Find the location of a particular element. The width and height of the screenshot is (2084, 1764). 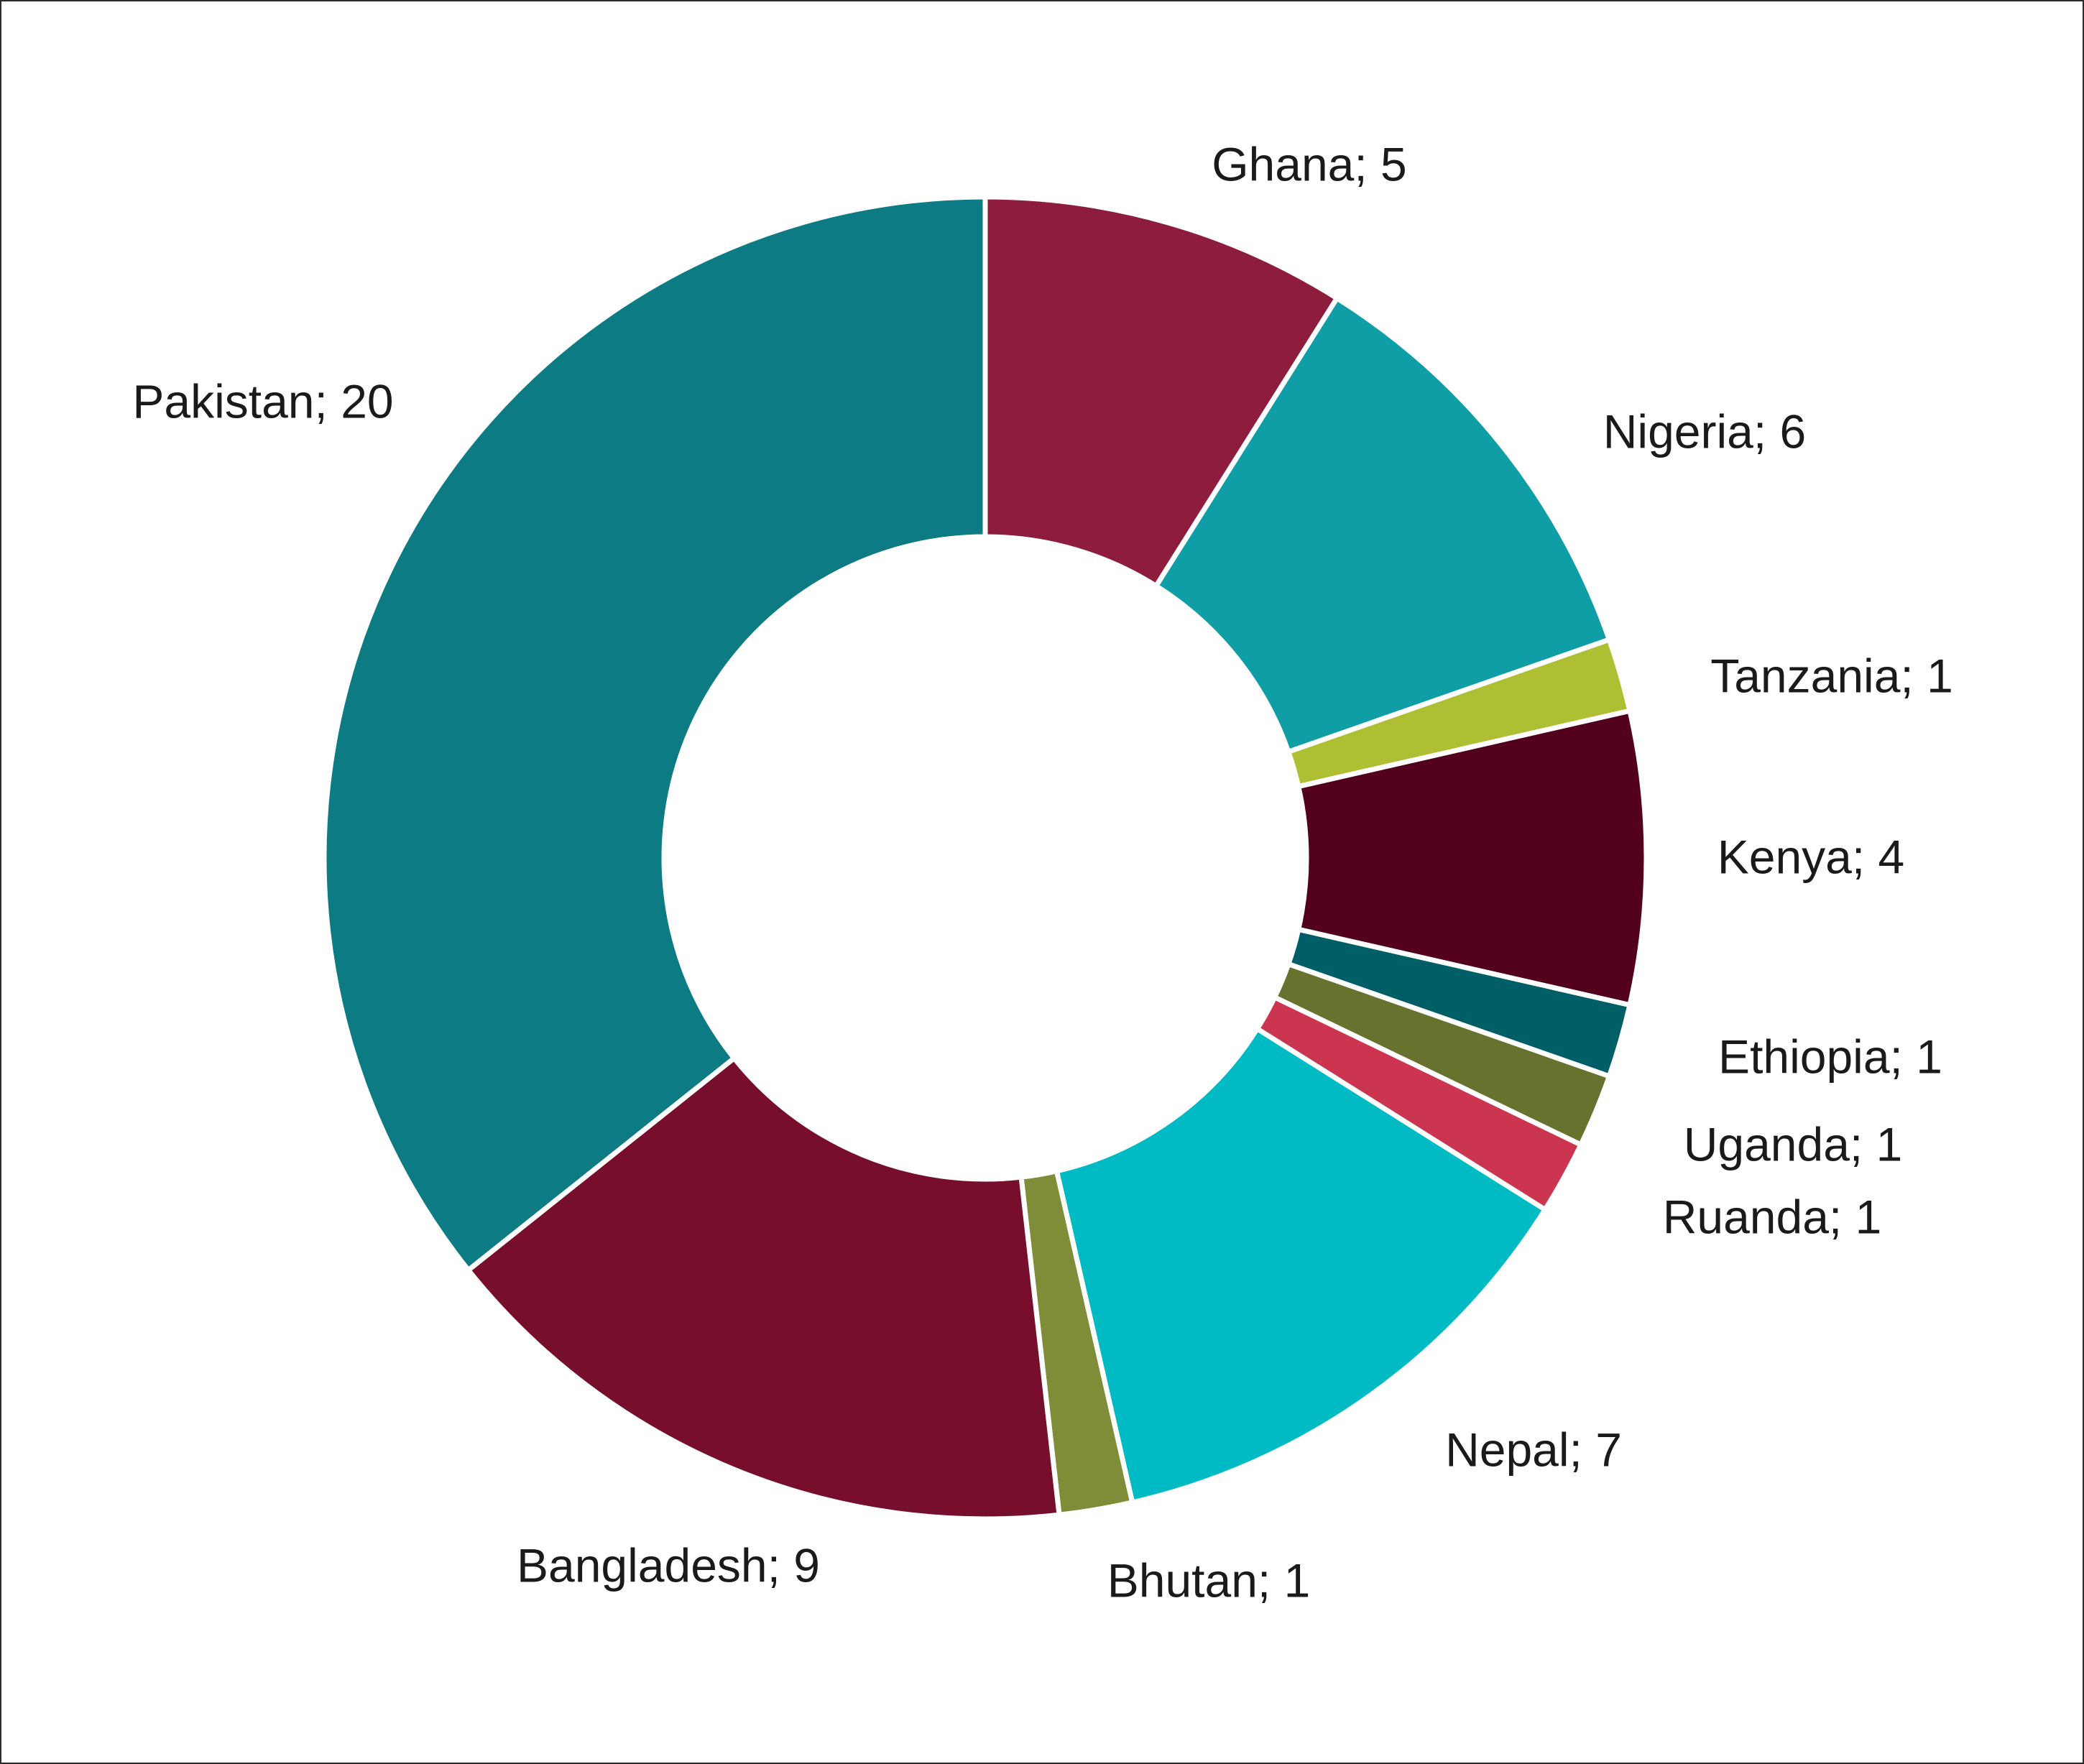

label-bangladesh: Bangladesh; 9 is located at coordinates (668, 1565).